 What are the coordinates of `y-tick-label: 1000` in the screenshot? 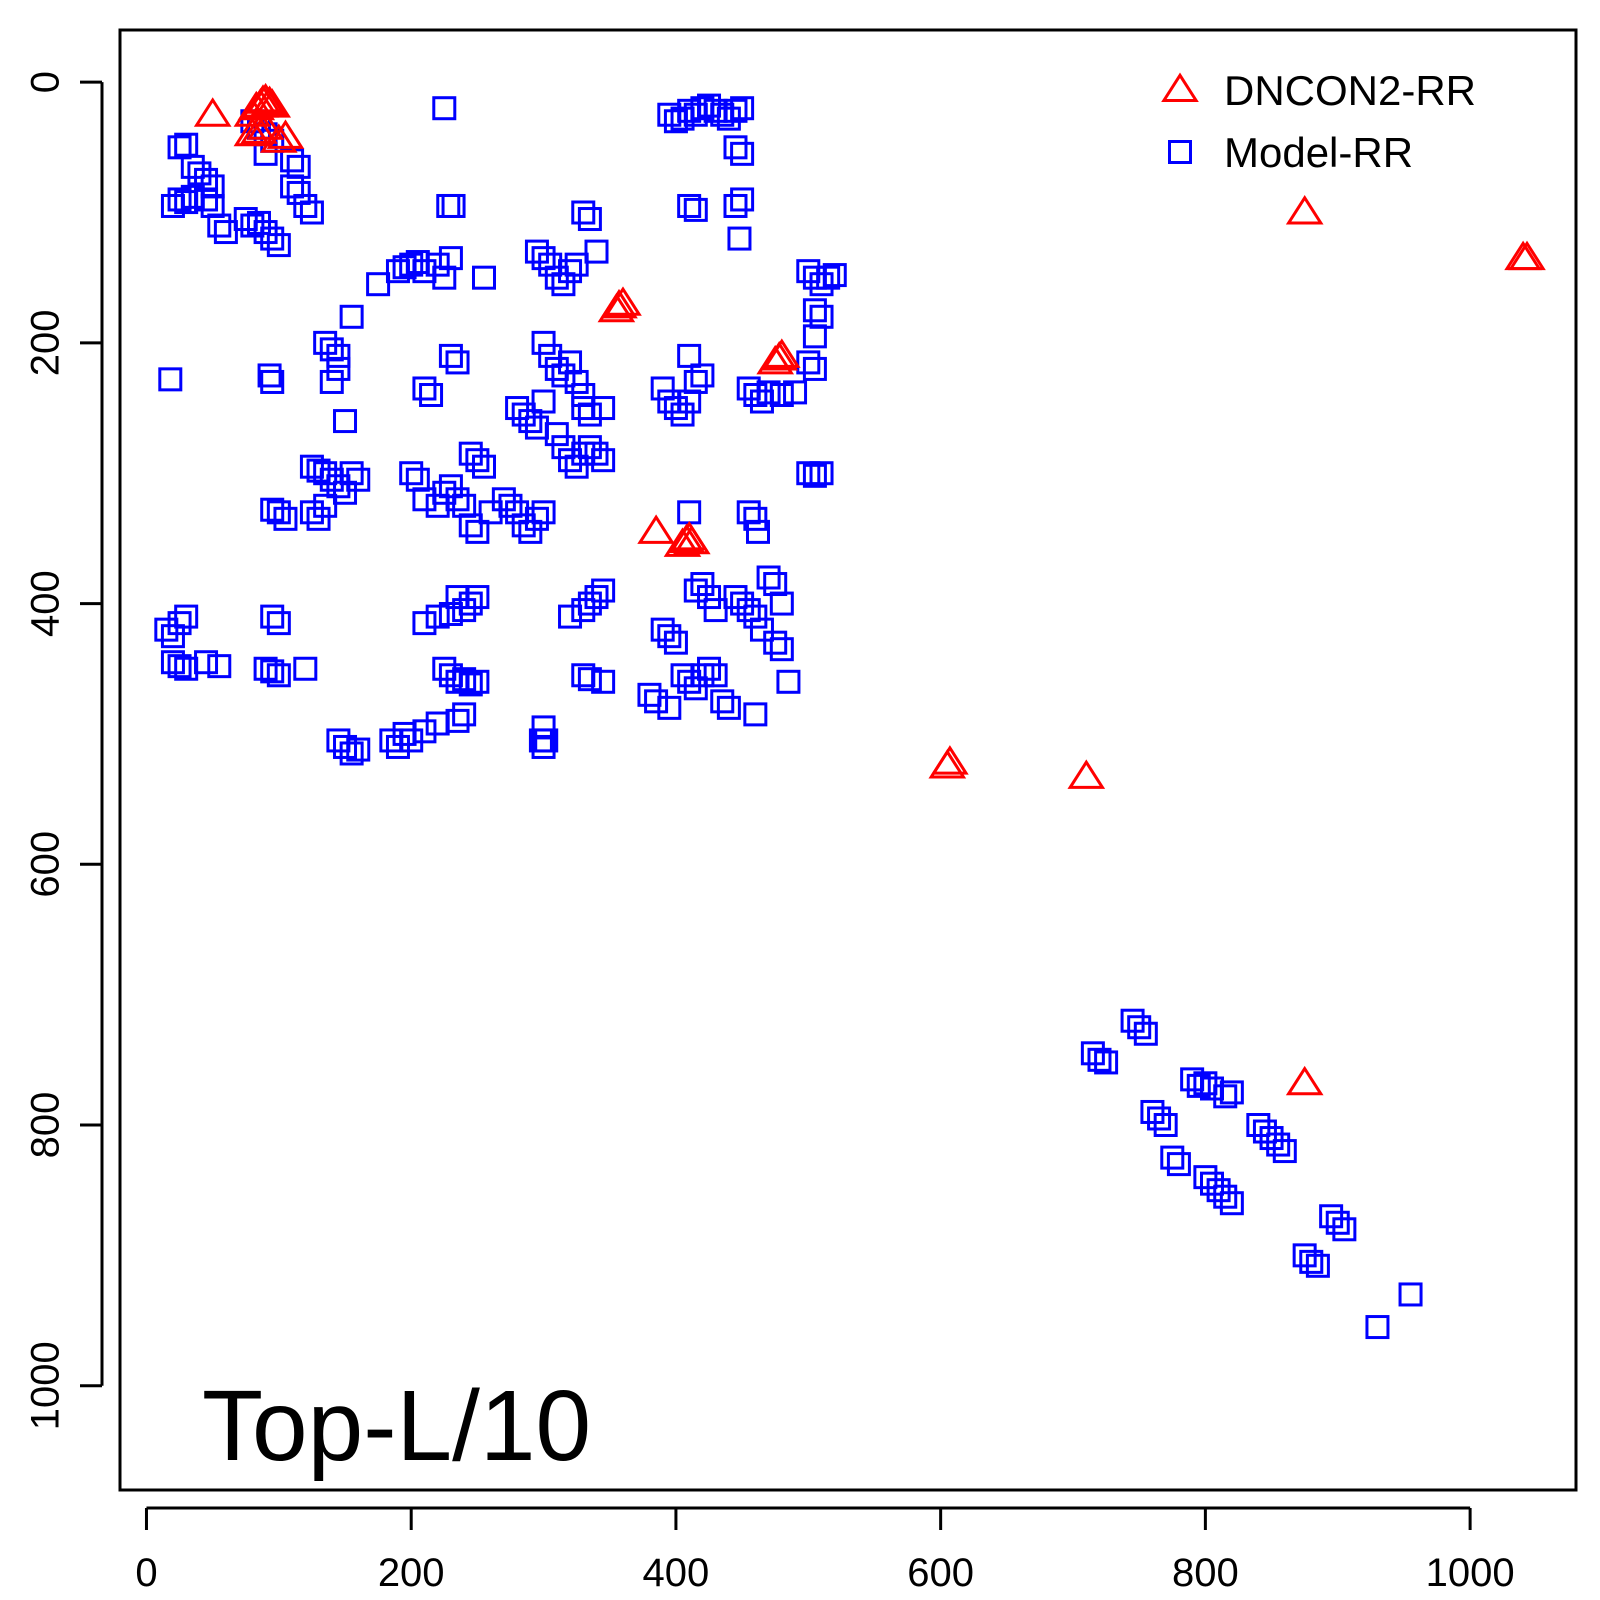 It's located at (46, 1385).